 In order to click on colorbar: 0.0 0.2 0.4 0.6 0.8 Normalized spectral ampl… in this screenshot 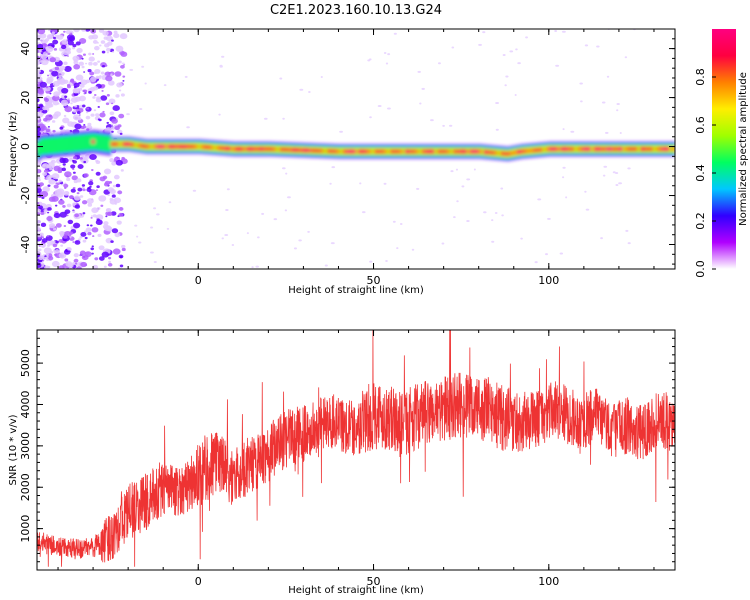, I will do `click(721, 153)`.